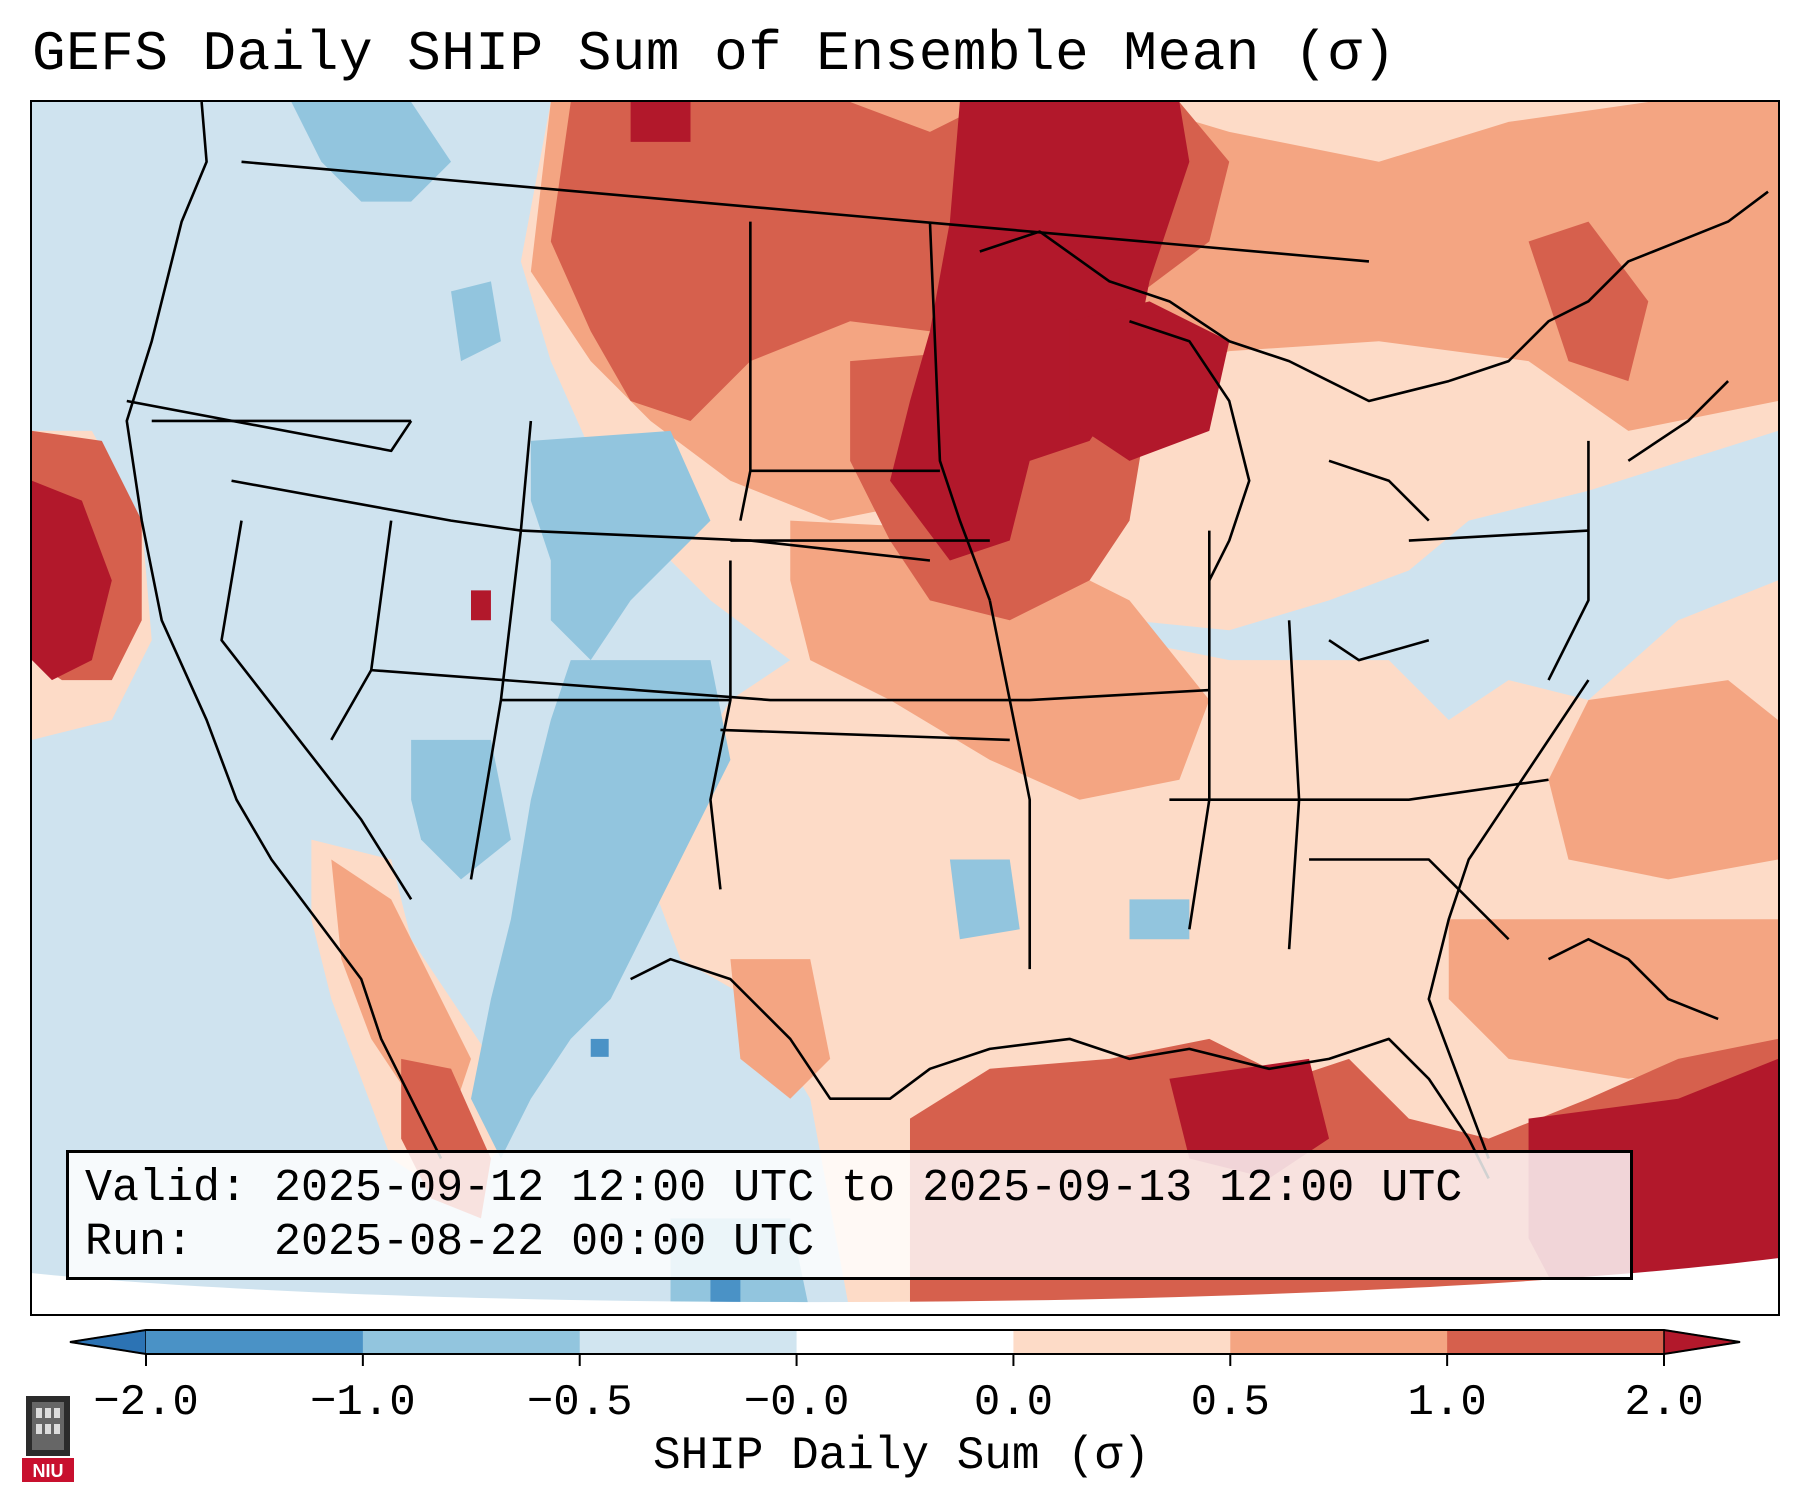  I want to click on ny-pa-line, so click(1568, 560).